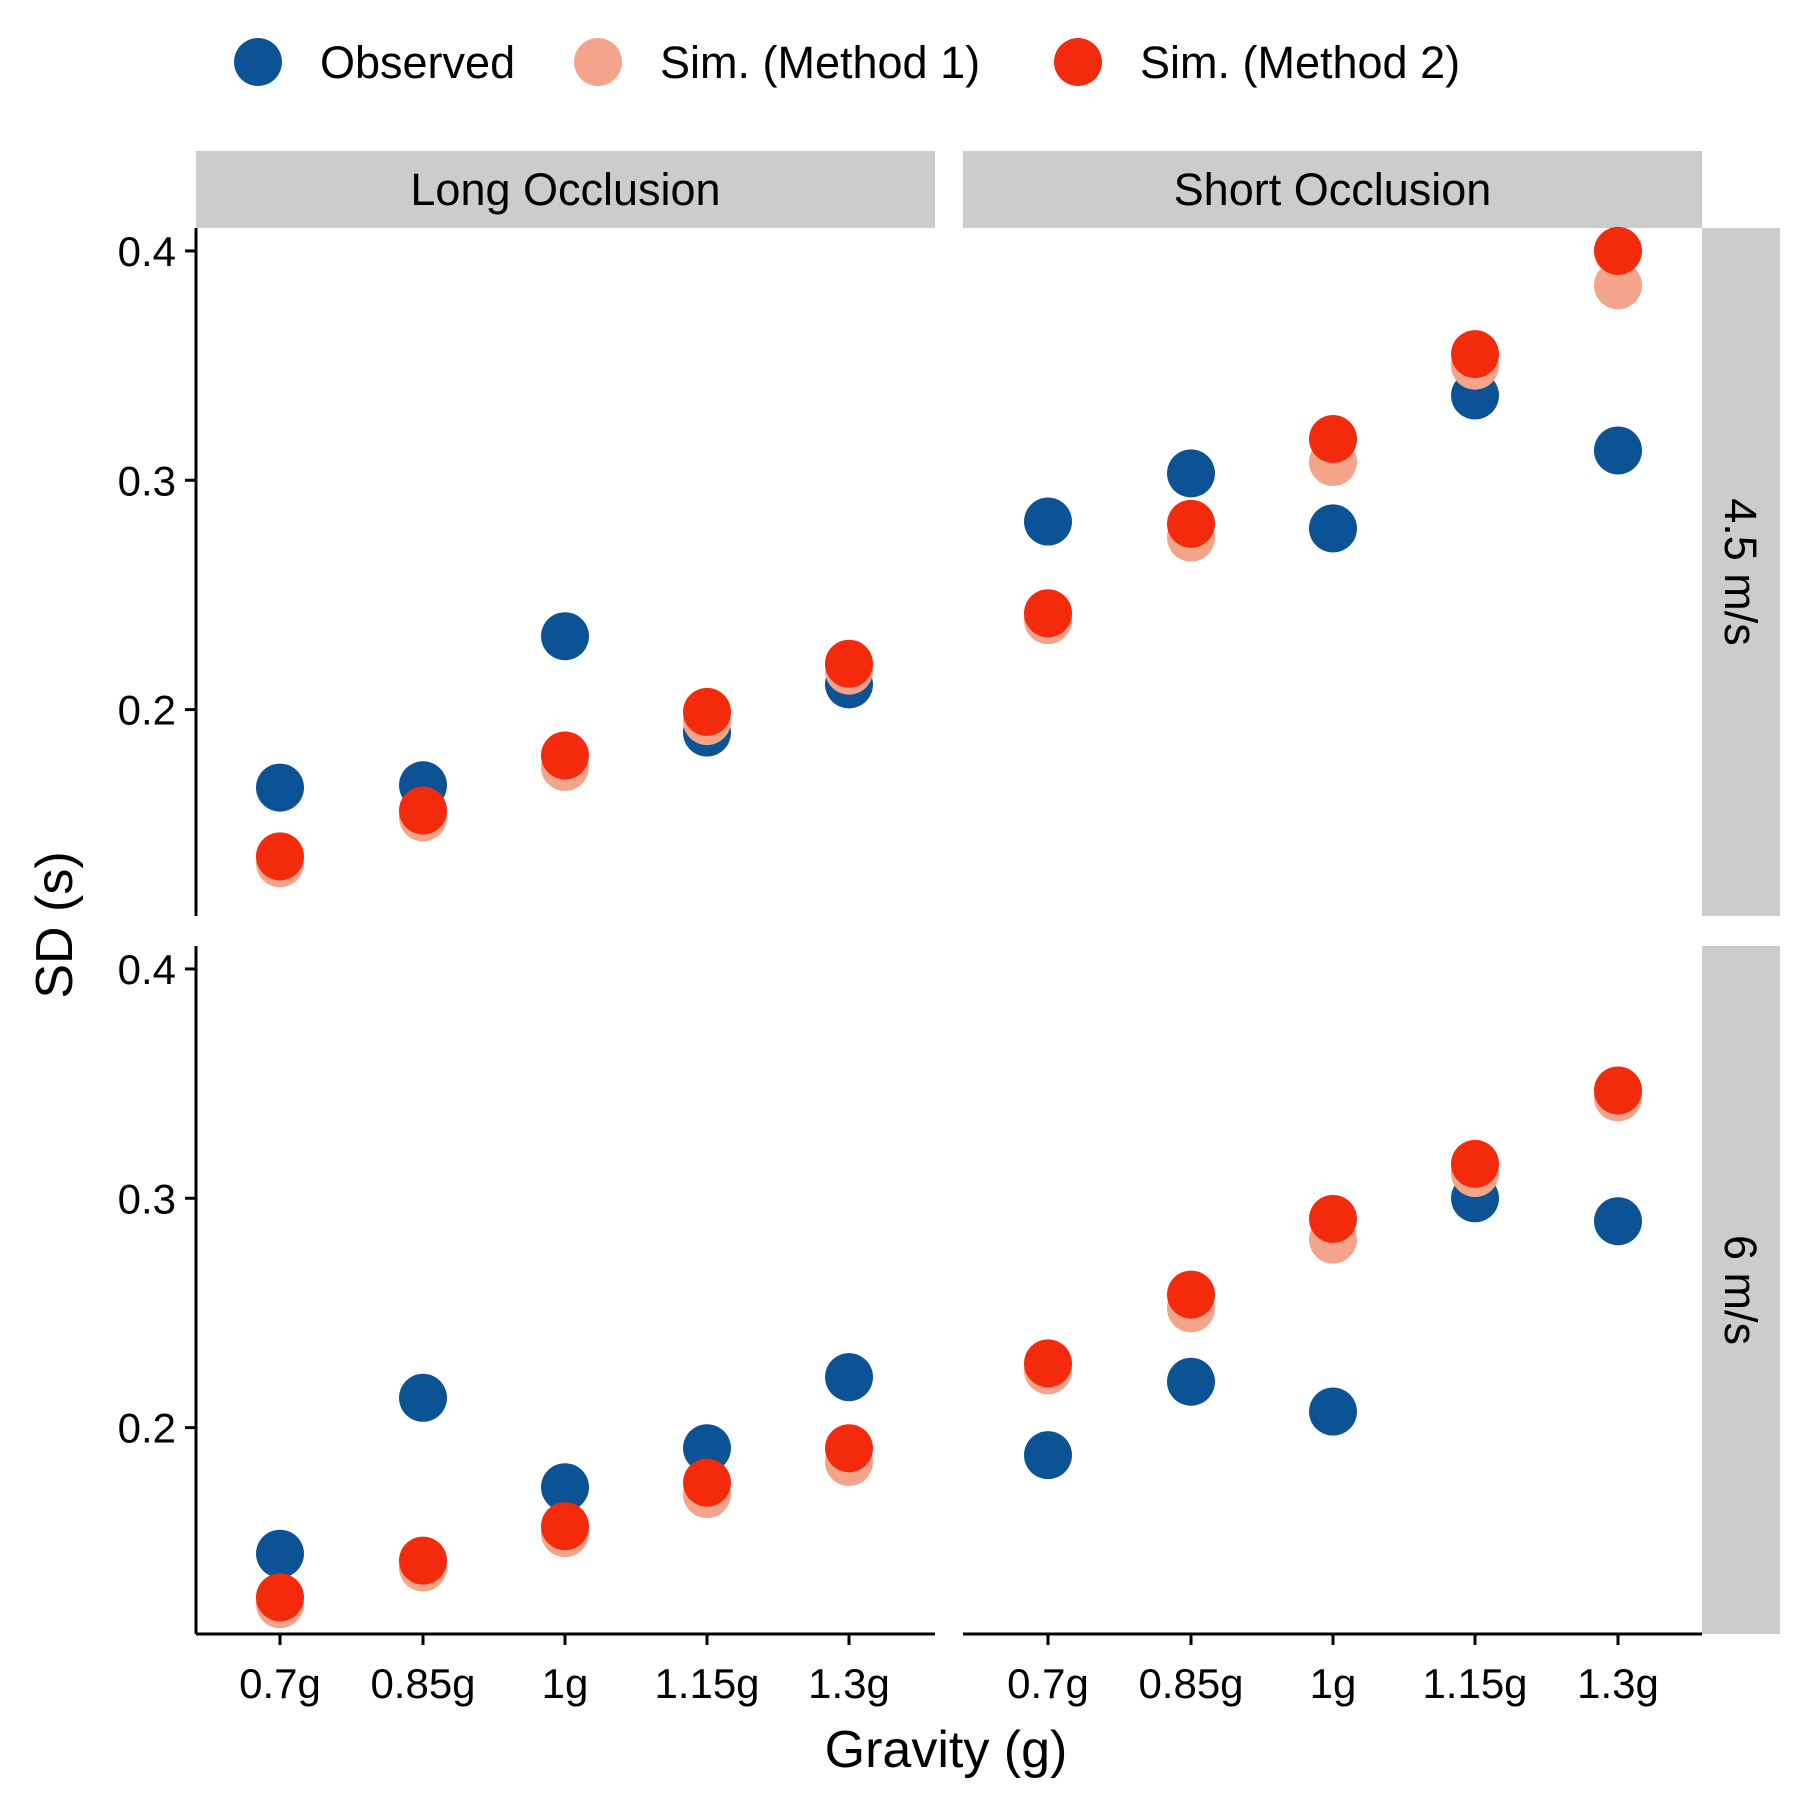  I want to click on facet-strip-6-m-s, so click(1741, 1290).